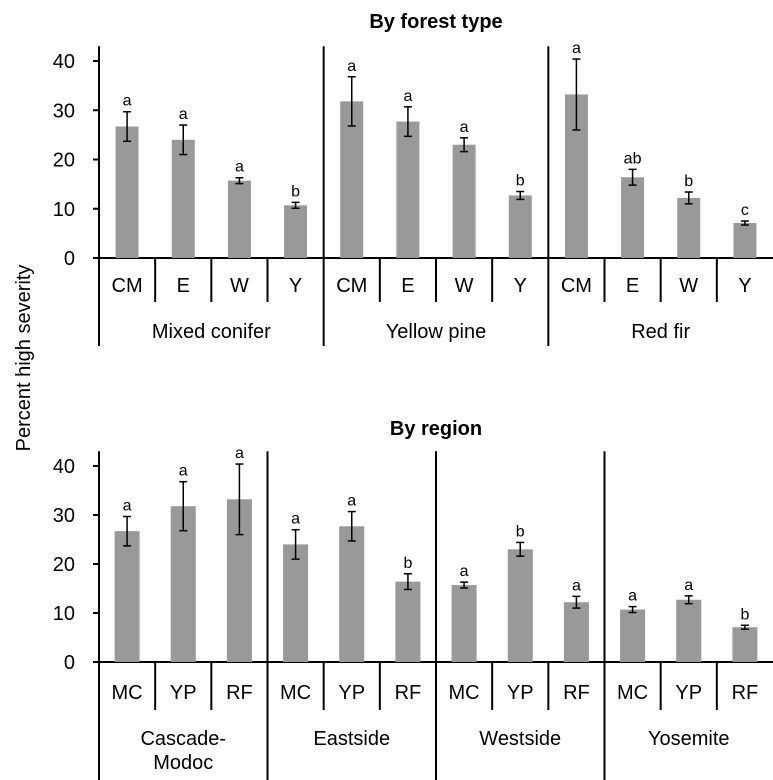 The width and height of the screenshot is (773, 780). I want to click on group-label: Westside, so click(520, 739).